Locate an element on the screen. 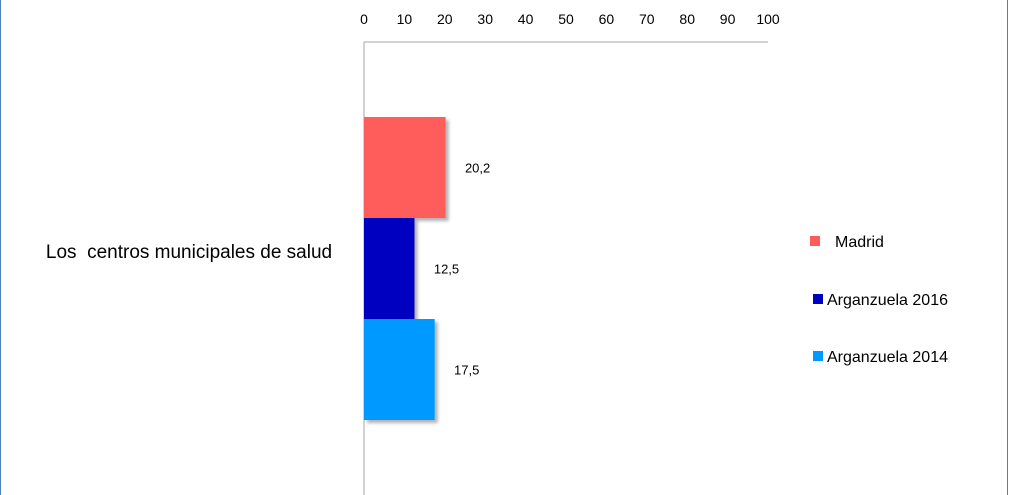 This screenshot has width=1010, height=495. x-tick-label: 100 is located at coordinates (768, 19).